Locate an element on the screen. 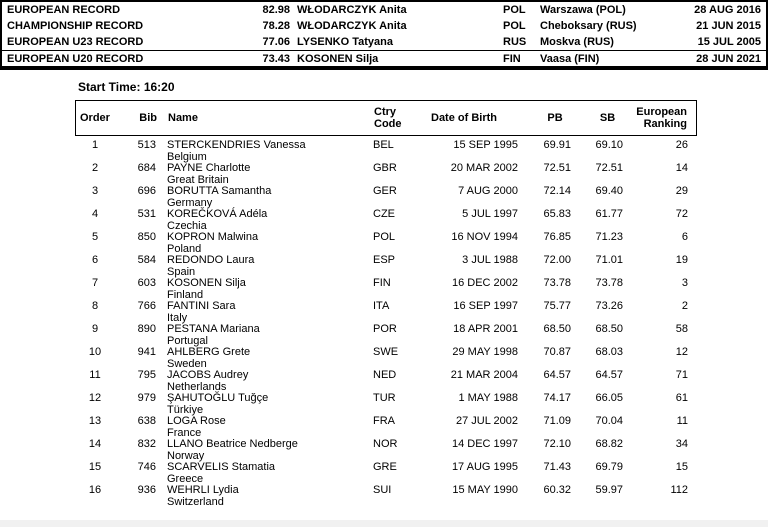 The image size is (768, 527). athlete-date-of-birth: 5 JUL 1997 is located at coordinates (490, 214).